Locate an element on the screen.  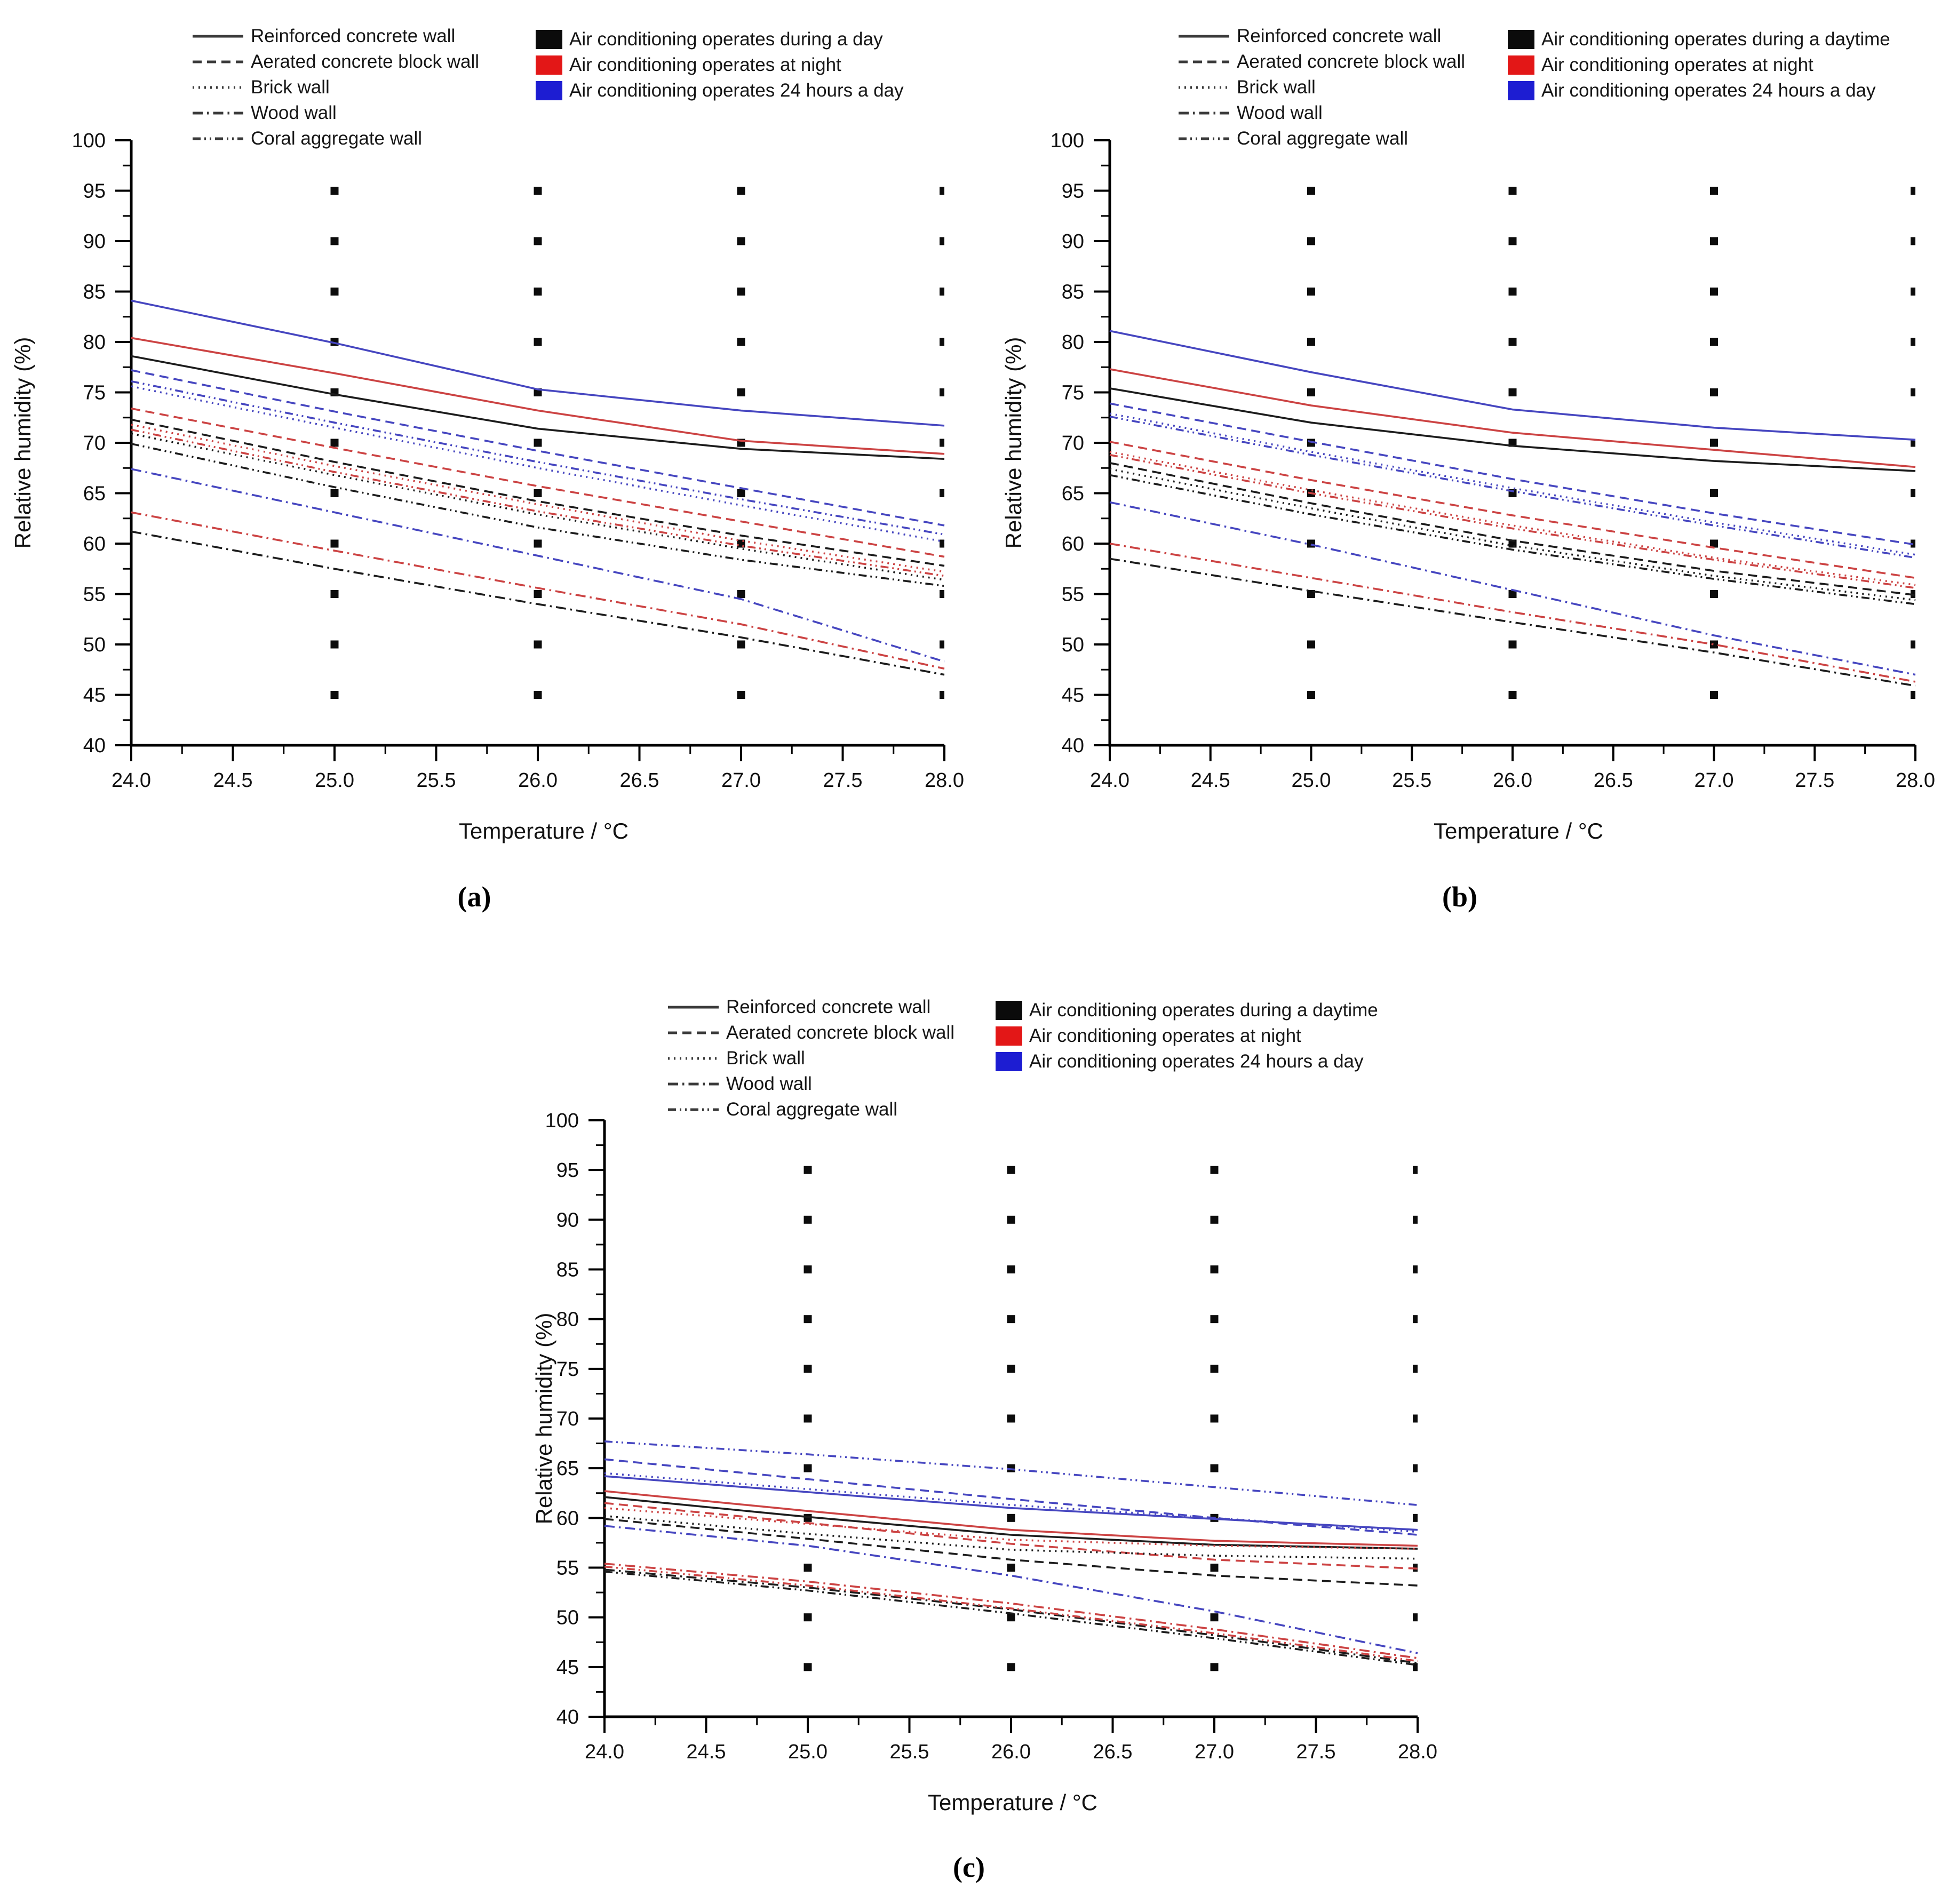
legend-wall-label: Aerated concrete block wall is located at coordinates (840, 1032).